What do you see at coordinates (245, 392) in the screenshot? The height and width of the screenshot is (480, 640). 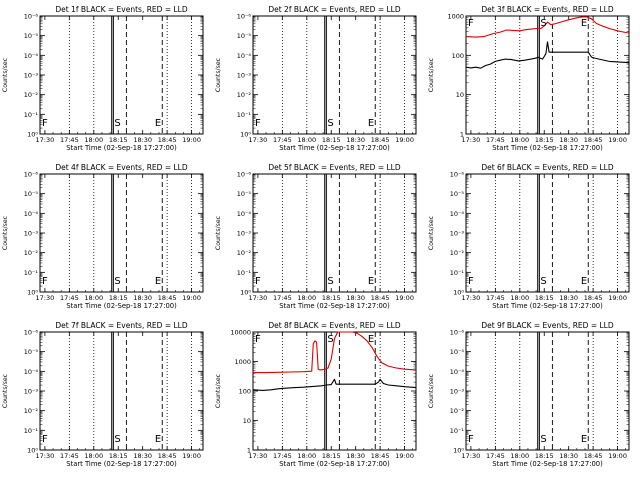 I see `y-tick-label: 100` at bounding box center [245, 392].